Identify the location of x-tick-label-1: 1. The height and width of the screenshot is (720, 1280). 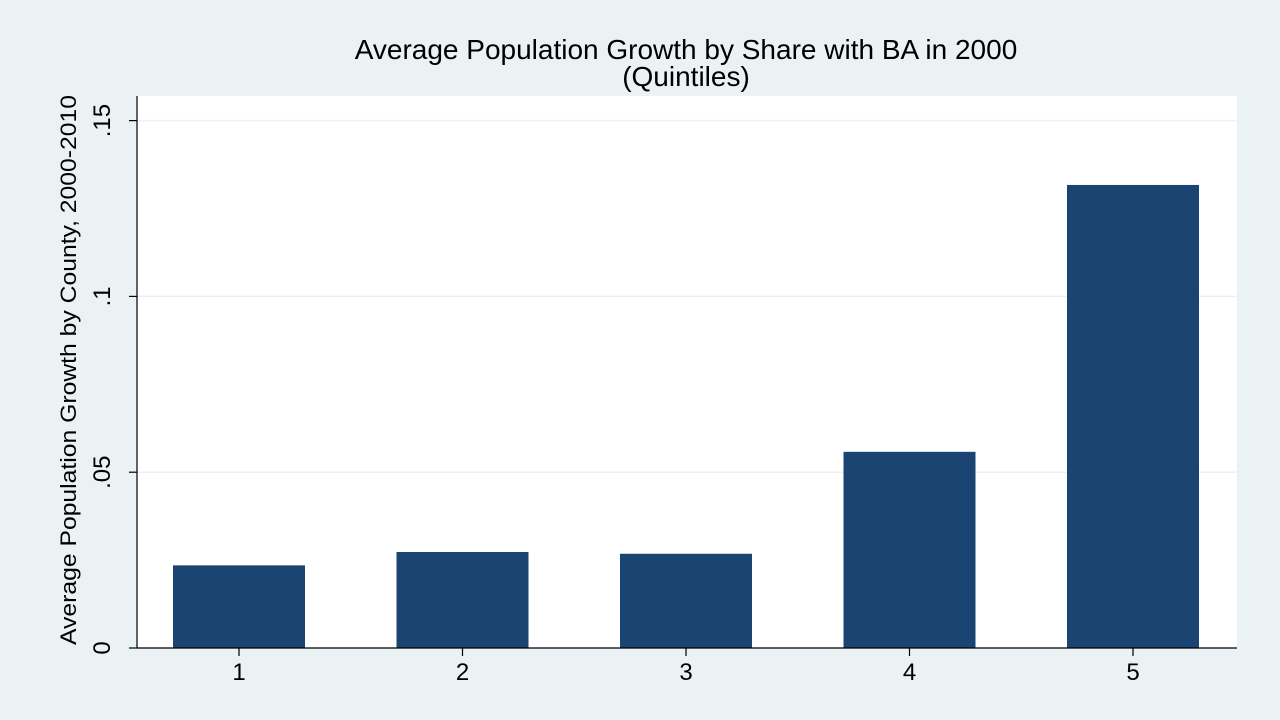
(238, 672).